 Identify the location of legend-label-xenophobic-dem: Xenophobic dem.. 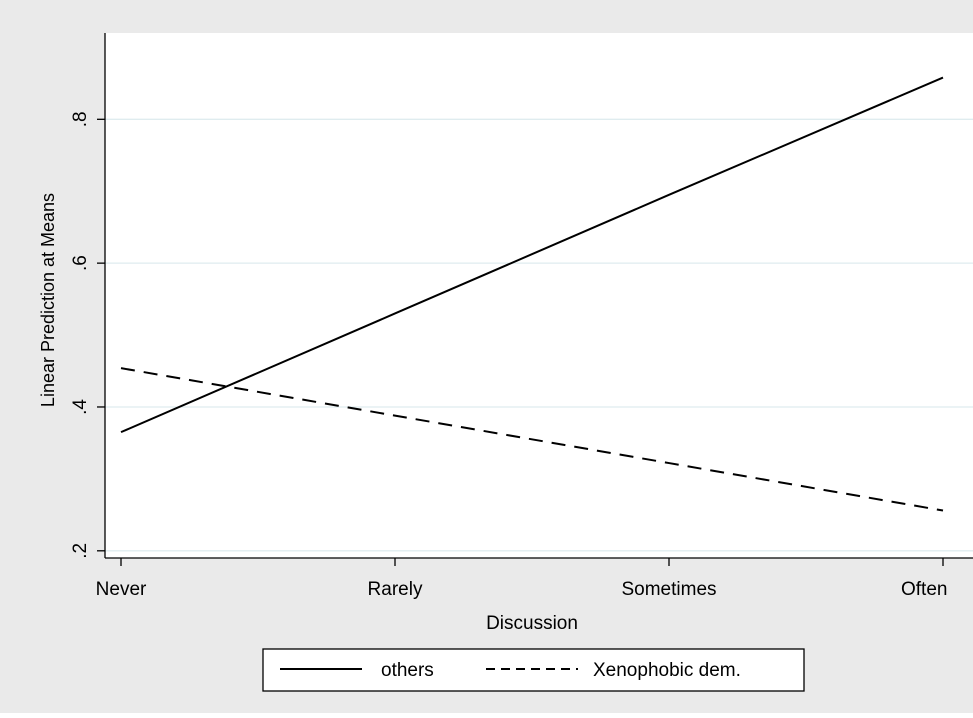
(667, 670).